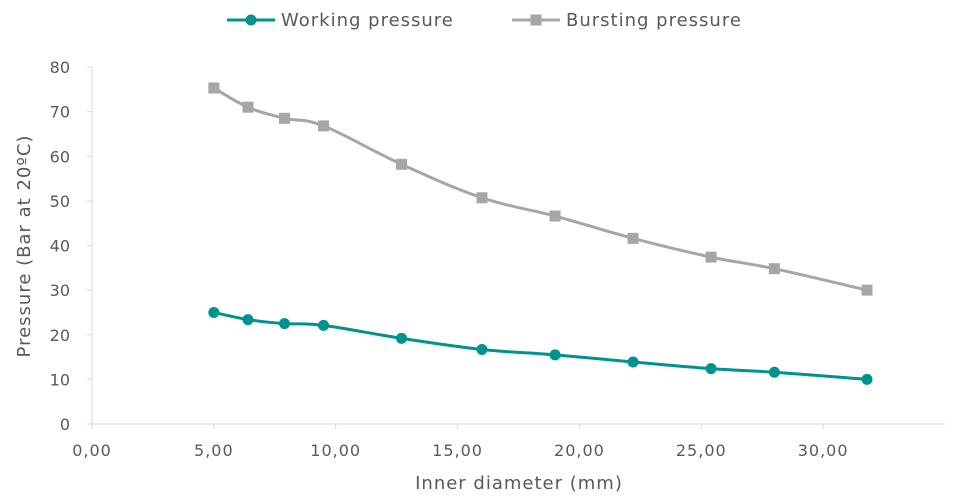 The image size is (955, 499). I want to click on x-tick-label: 10,00, so click(335, 450).